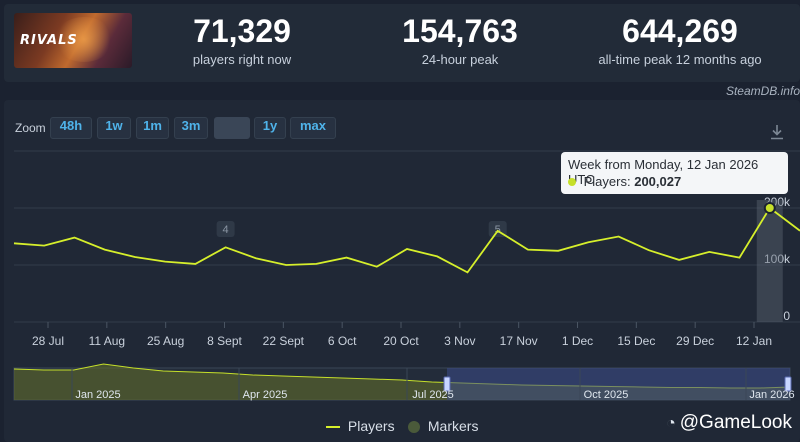 This screenshot has width=800, height=442. I want to click on navigator-selection, so click(618, 384).